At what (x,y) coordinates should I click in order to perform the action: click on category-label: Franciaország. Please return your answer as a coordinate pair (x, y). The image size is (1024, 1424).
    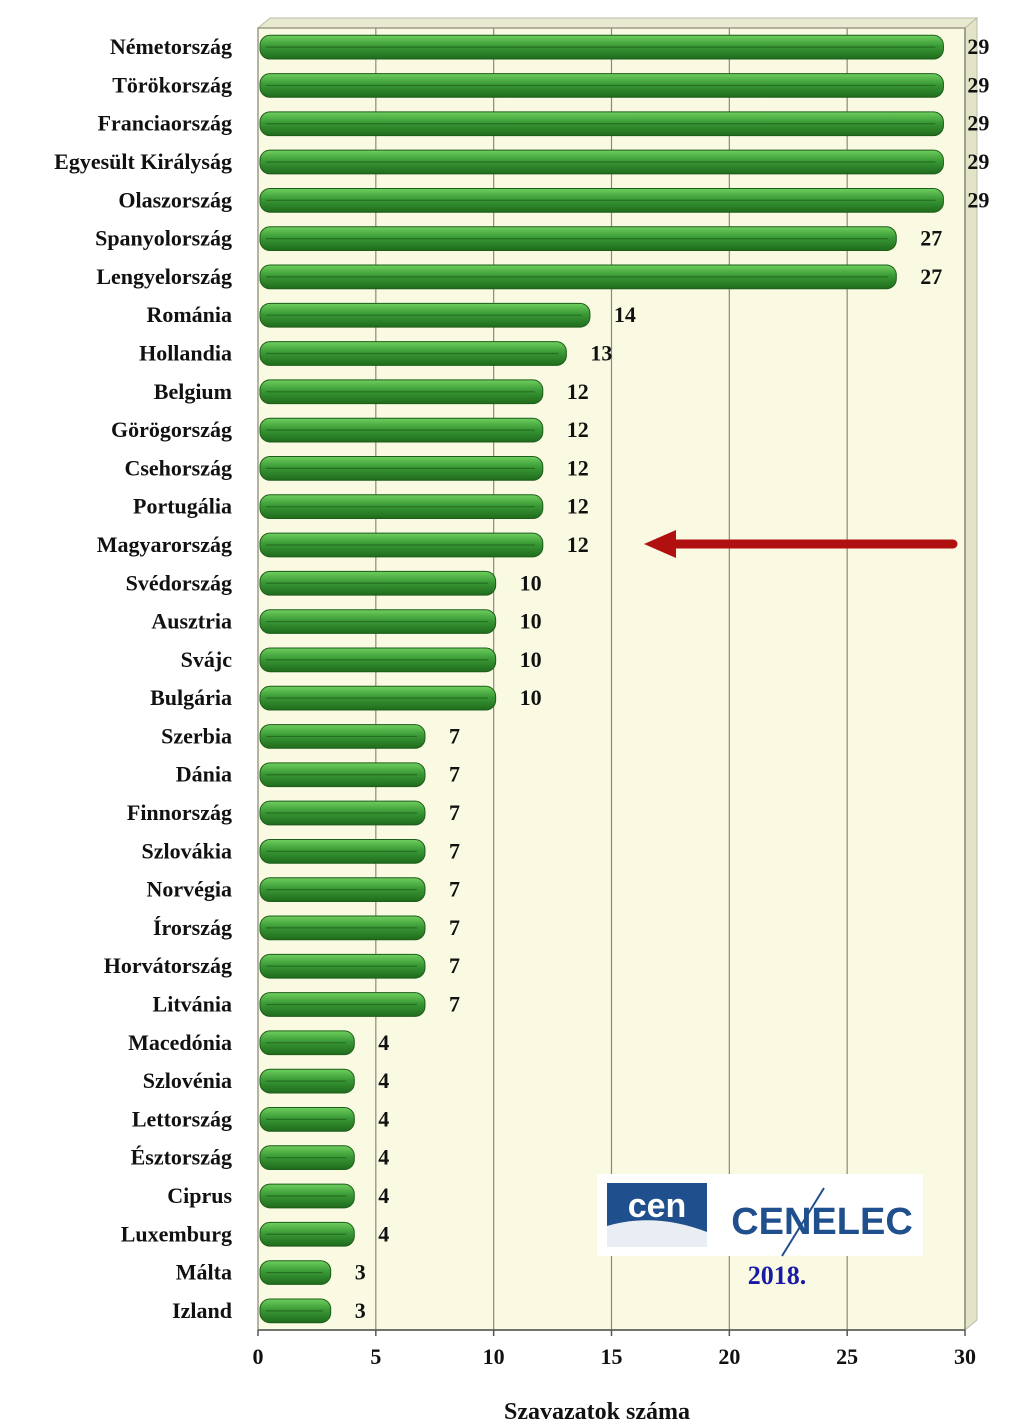
    Looking at the image, I should click on (165, 123).